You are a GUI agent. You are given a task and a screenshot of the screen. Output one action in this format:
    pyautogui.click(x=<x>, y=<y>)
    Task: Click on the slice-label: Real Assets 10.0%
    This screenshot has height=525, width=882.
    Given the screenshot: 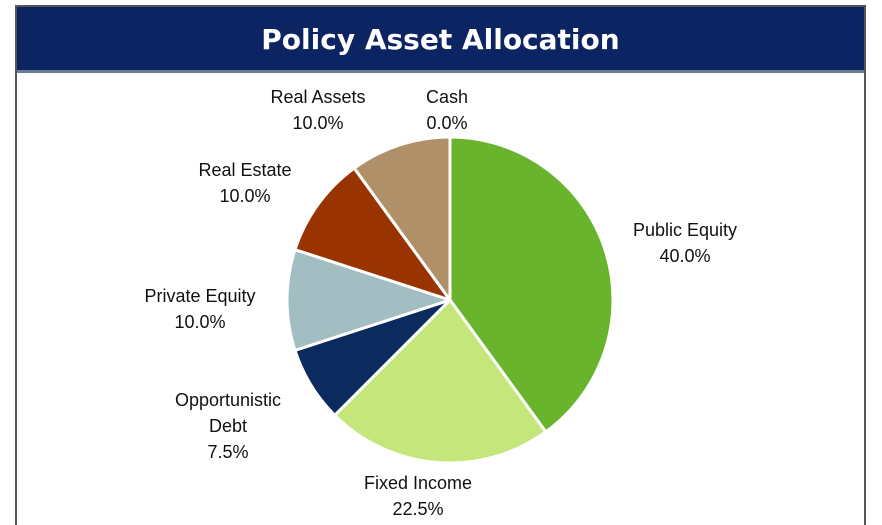 What is the action you would take?
    pyautogui.click(x=317, y=110)
    